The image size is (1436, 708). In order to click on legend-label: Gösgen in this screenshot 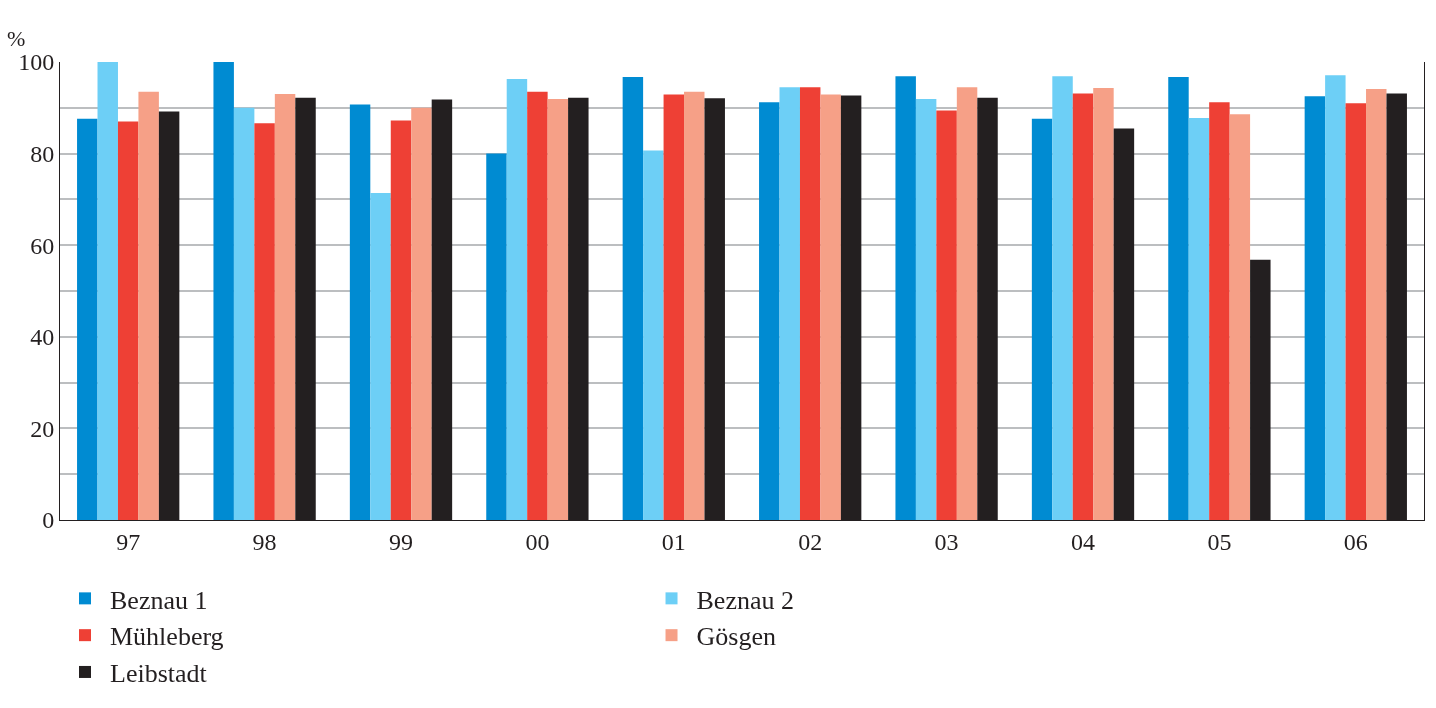, I will do `click(736, 637)`.